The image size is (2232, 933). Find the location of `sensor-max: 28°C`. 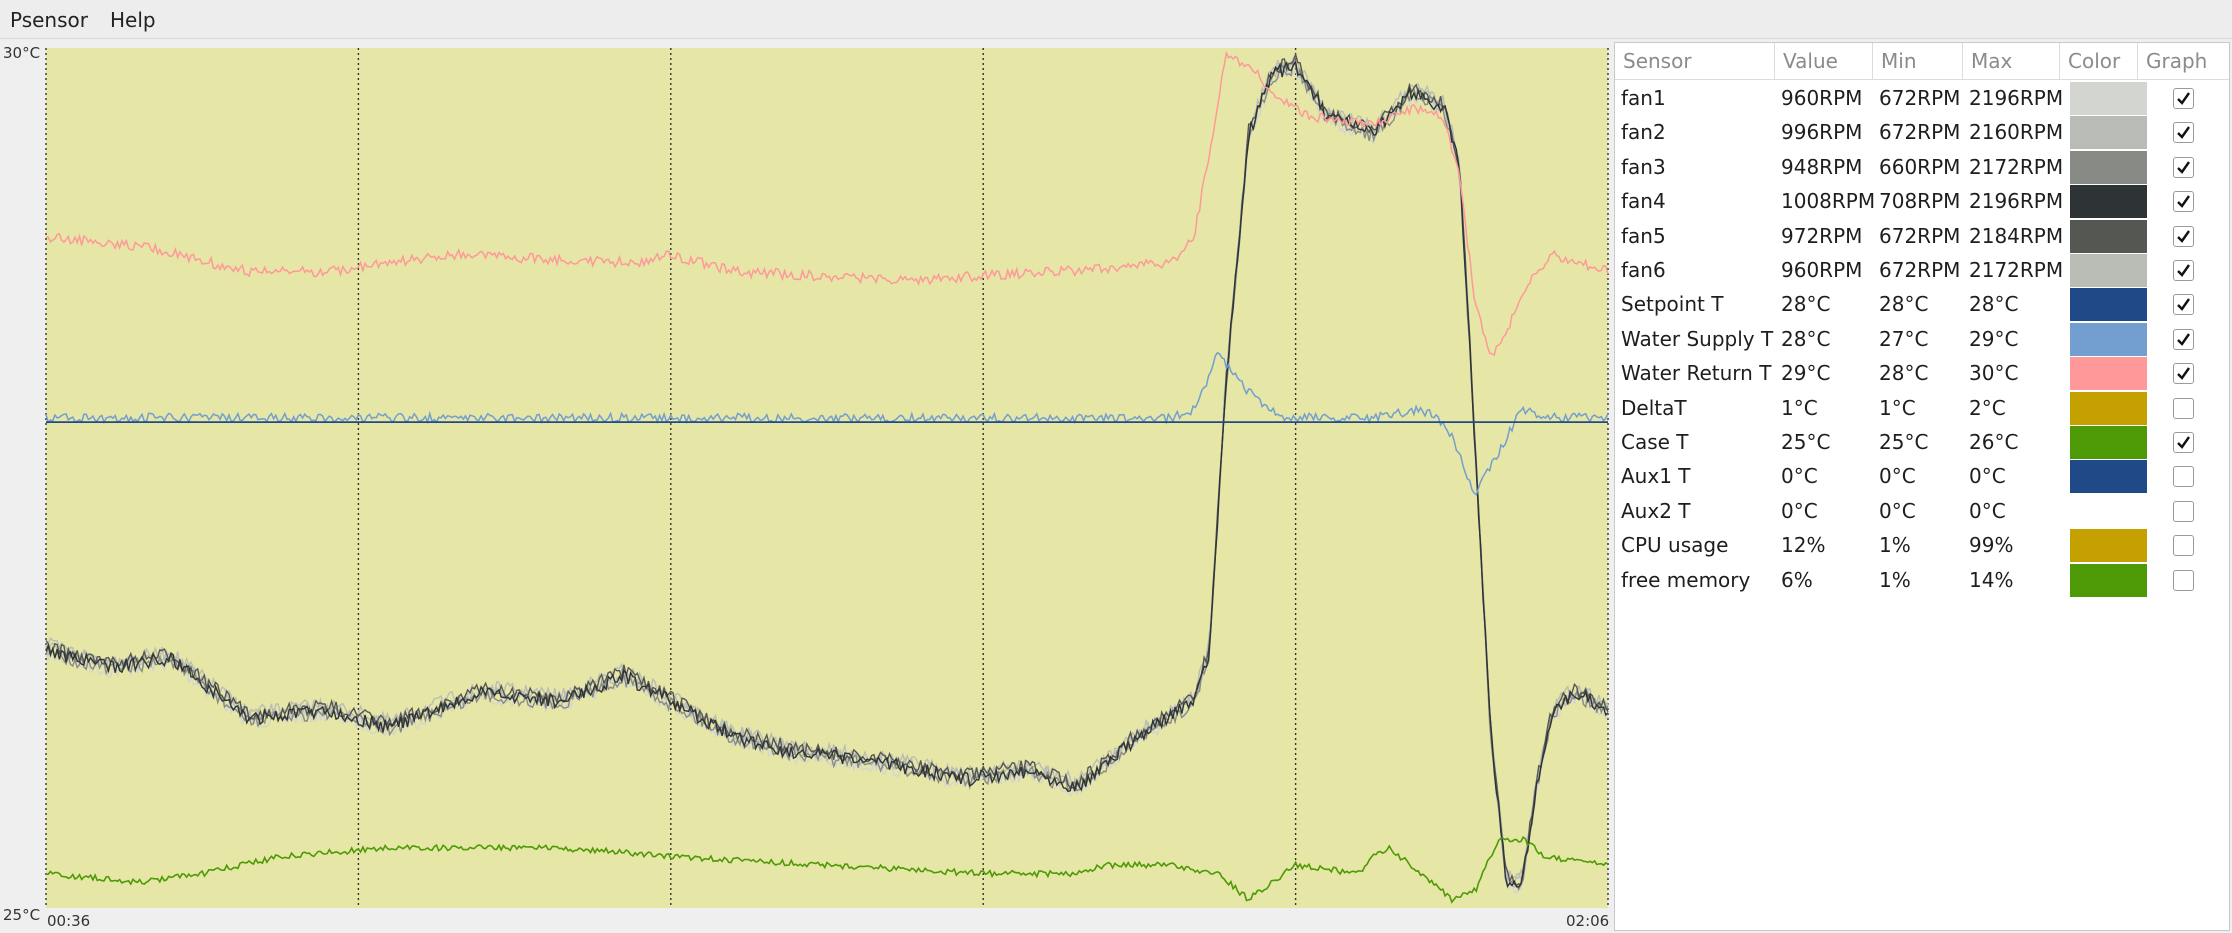

sensor-max: 28°C is located at coordinates (1994, 304).